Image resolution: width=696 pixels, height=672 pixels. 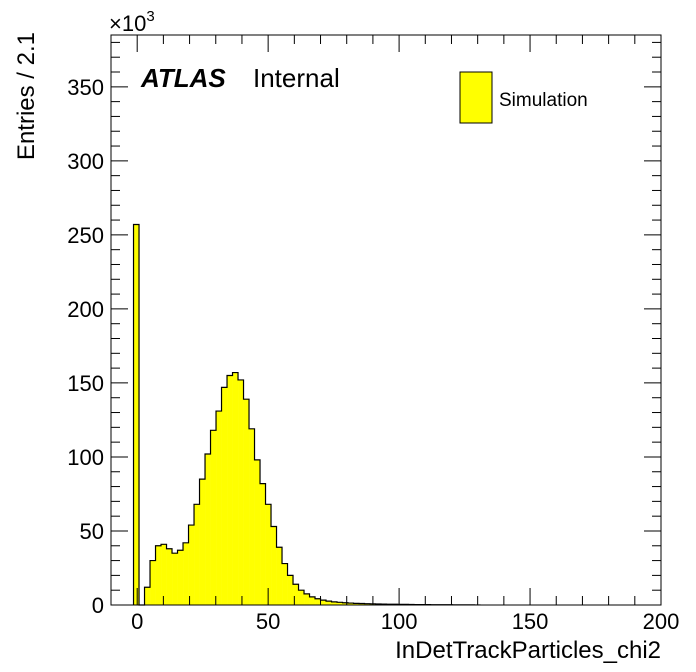 What do you see at coordinates (543, 100) in the screenshot?
I see `legend-label: Simulation` at bounding box center [543, 100].